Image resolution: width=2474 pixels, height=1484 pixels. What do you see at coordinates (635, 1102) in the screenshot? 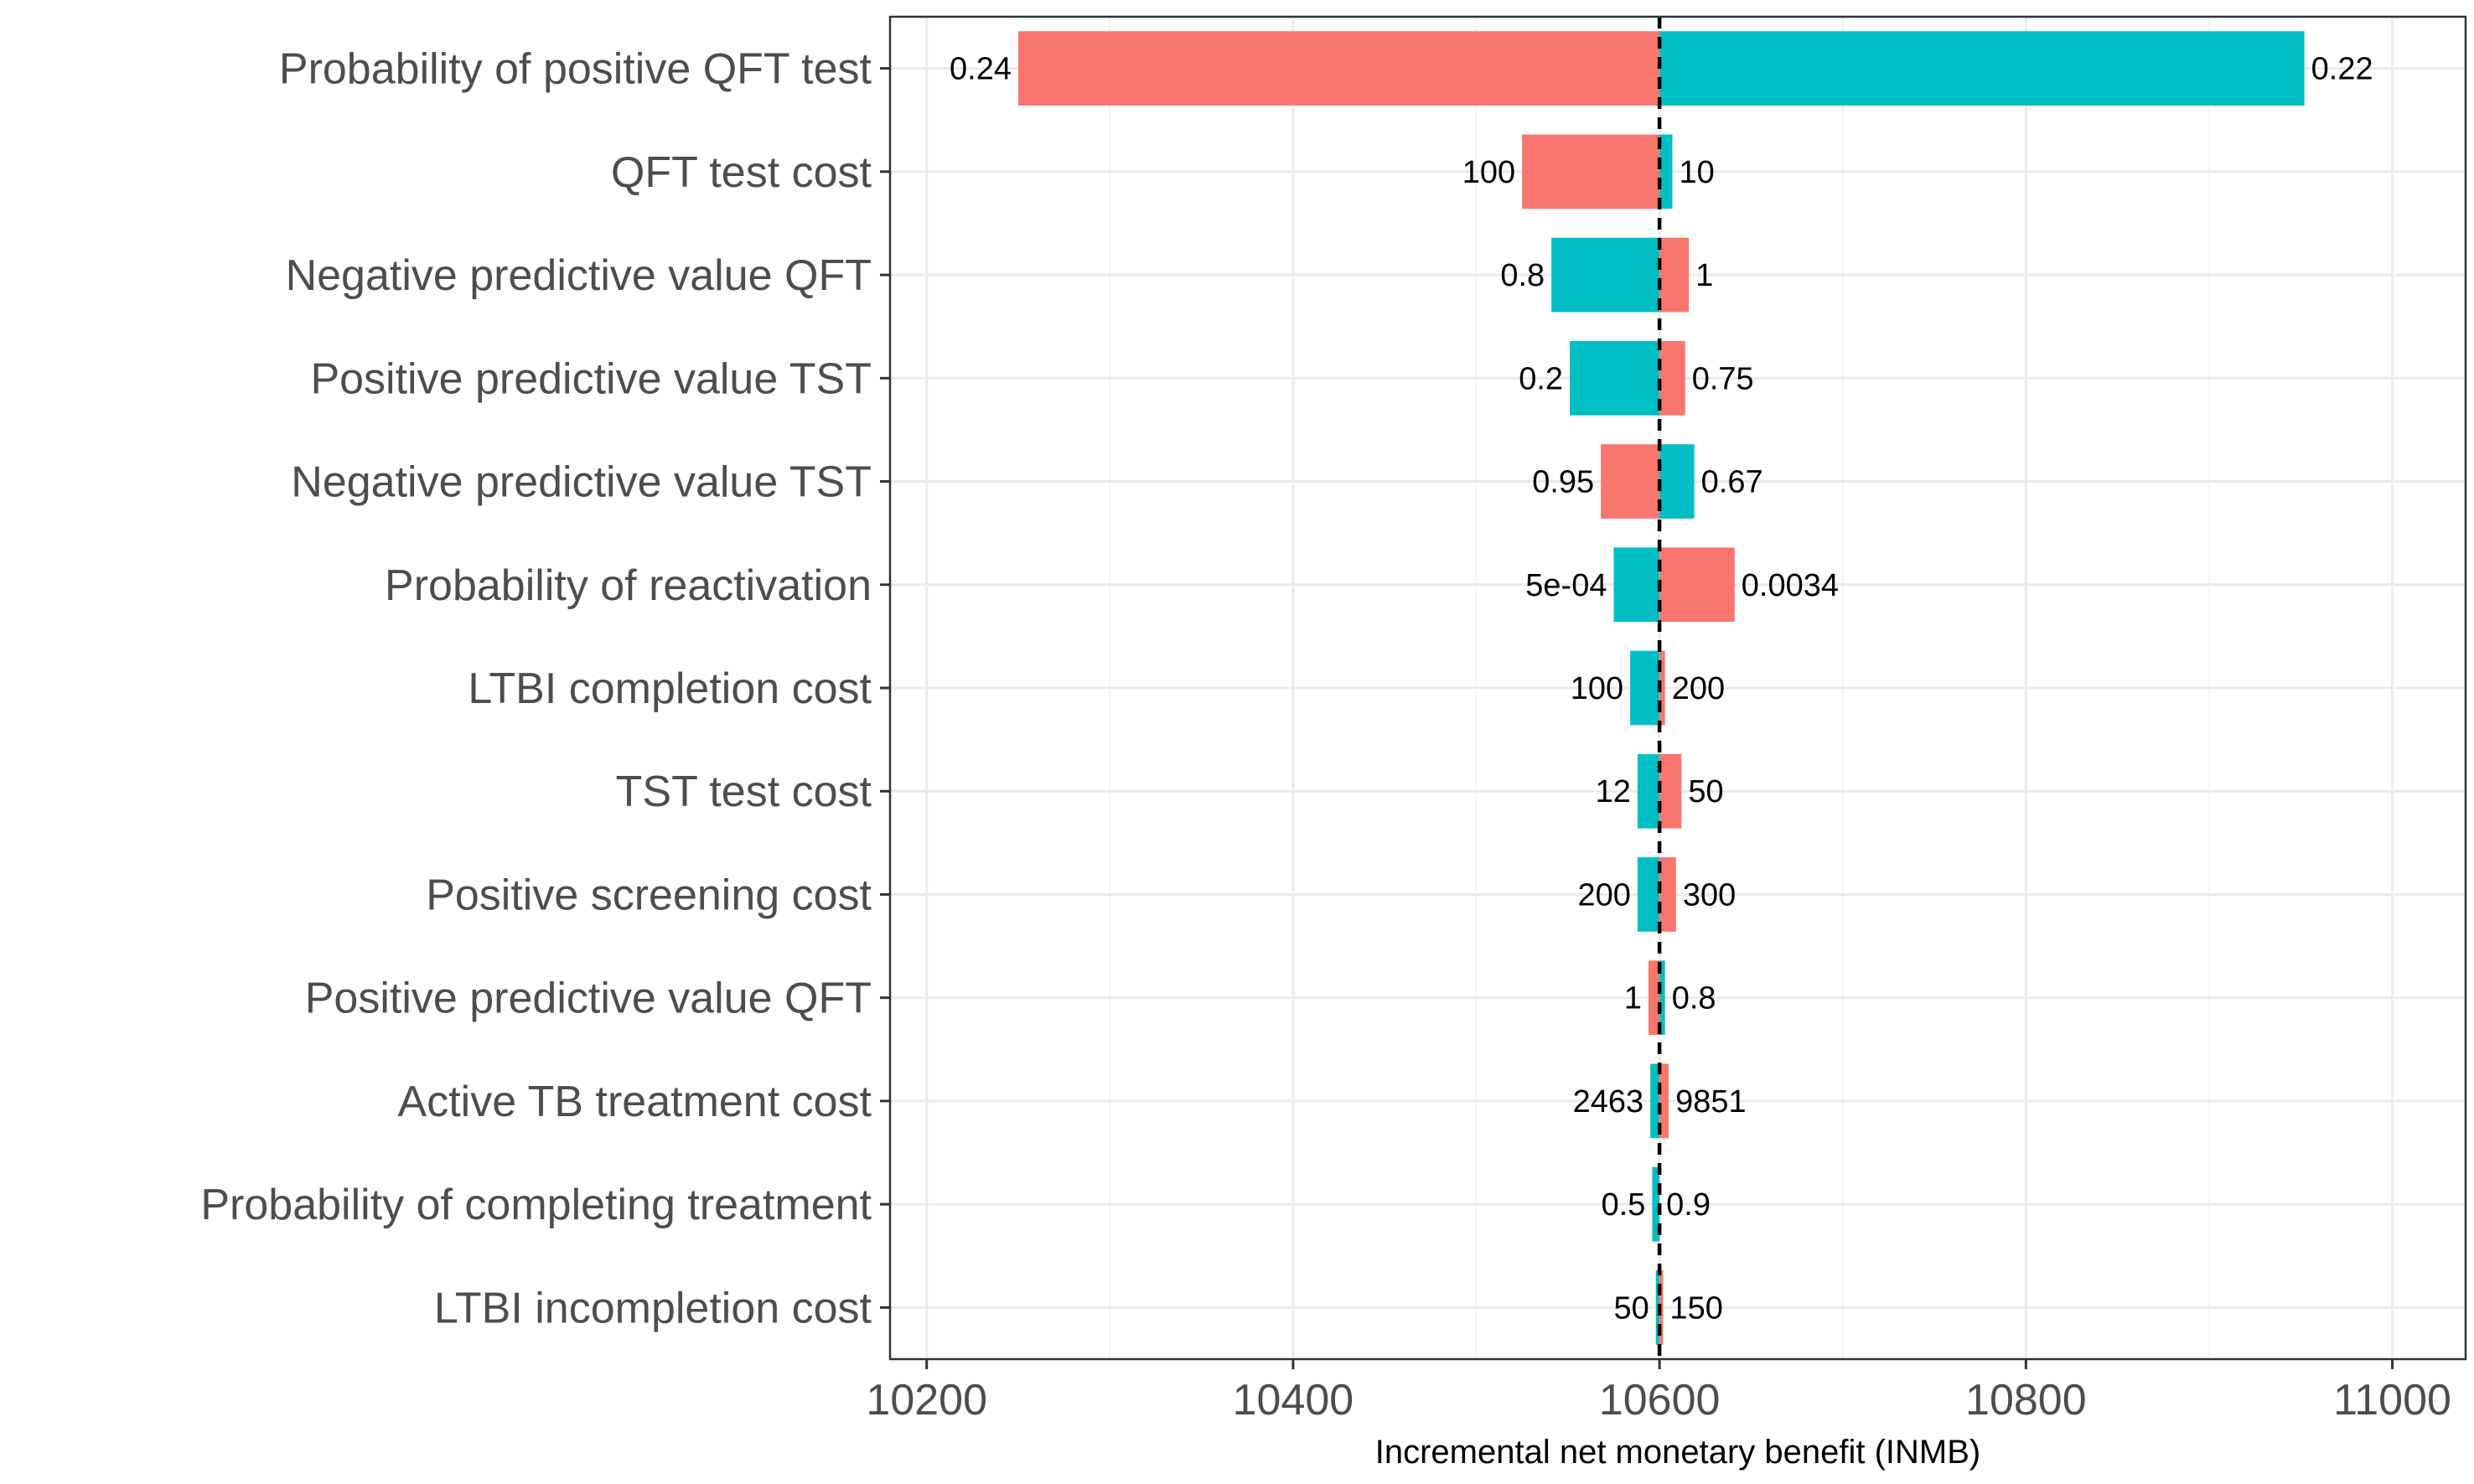
I see `y-category-label: Active TB treatment cost` at bounding box center [635, 1102].